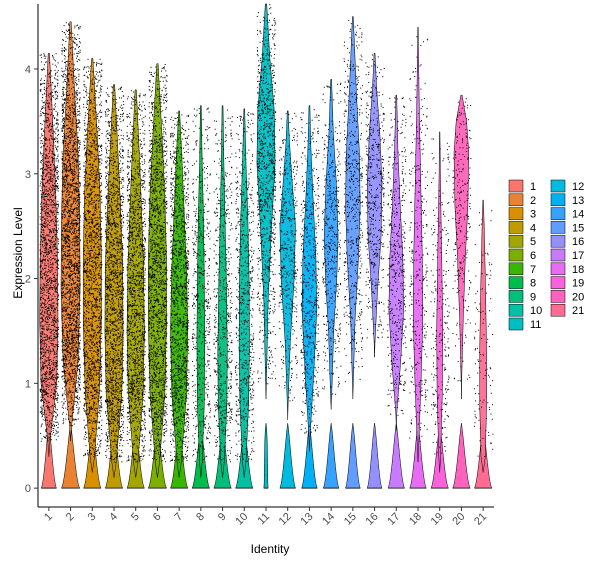  Describe the element at coordinates (393, 519) in the screenshot. I see `x-tick-label: 17` at that location.